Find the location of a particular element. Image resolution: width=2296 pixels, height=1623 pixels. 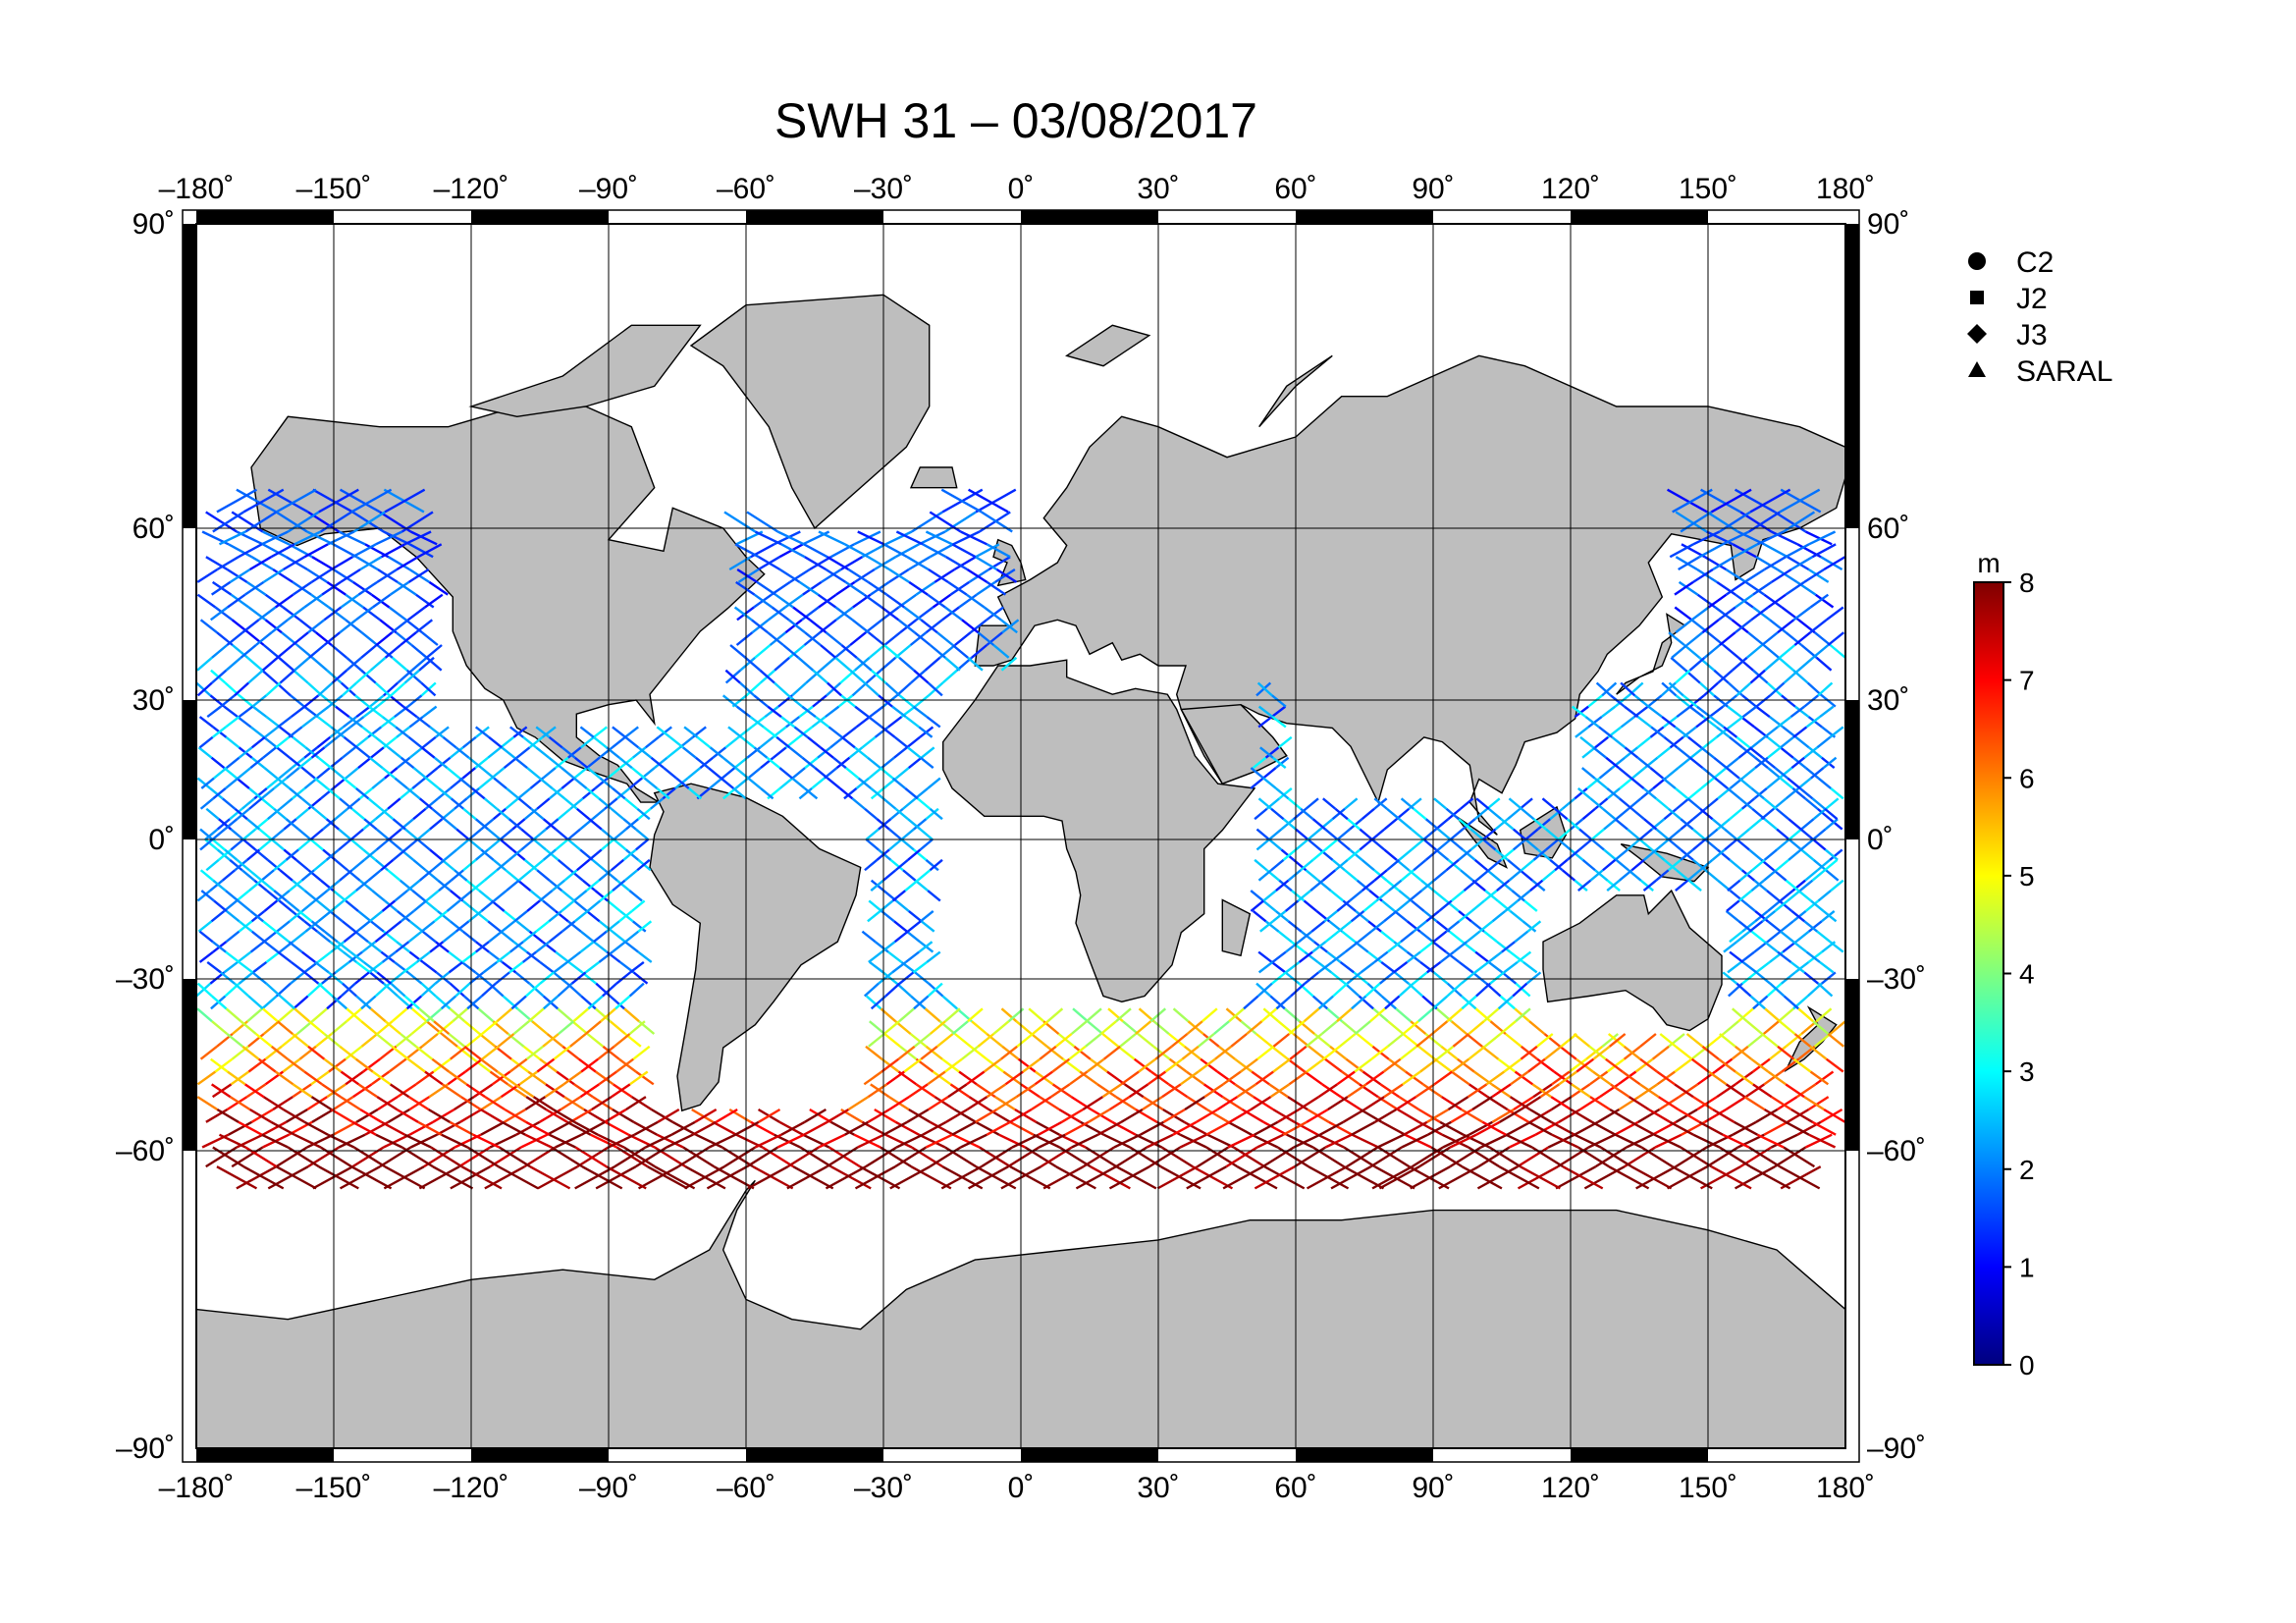

lon-tick-label-top: 30˚ is located at coordinates (1158, 189).